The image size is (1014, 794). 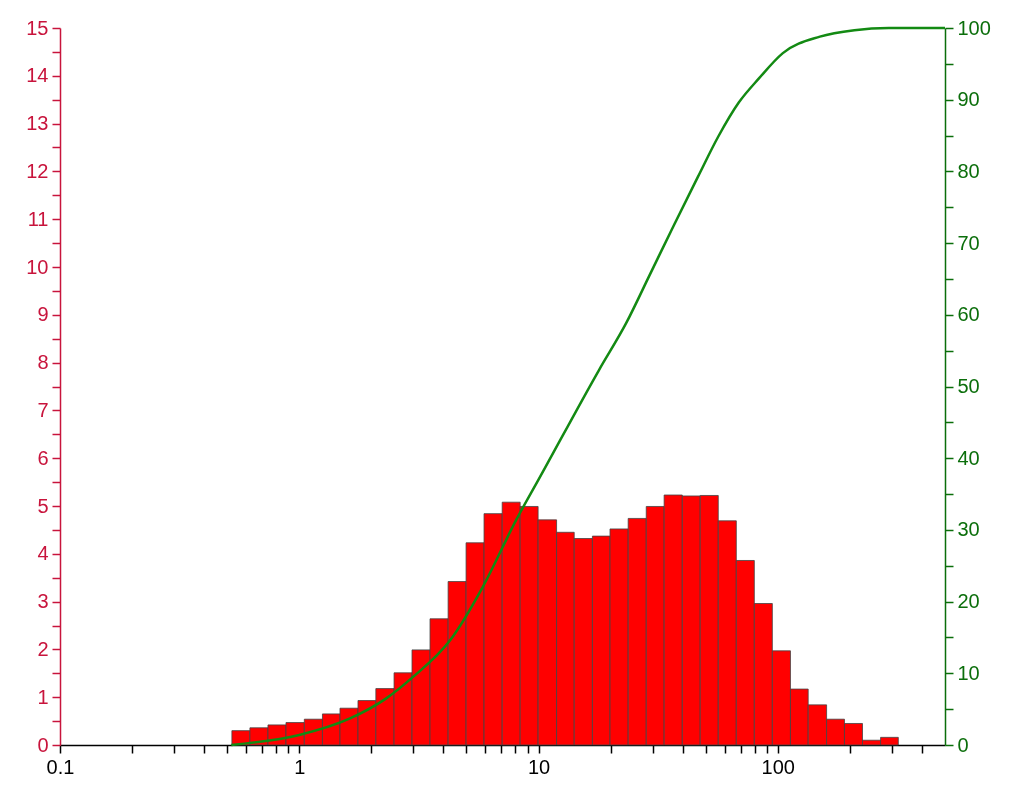 I want to click on y2-tick-label: 20, so click(x=968, y=601).